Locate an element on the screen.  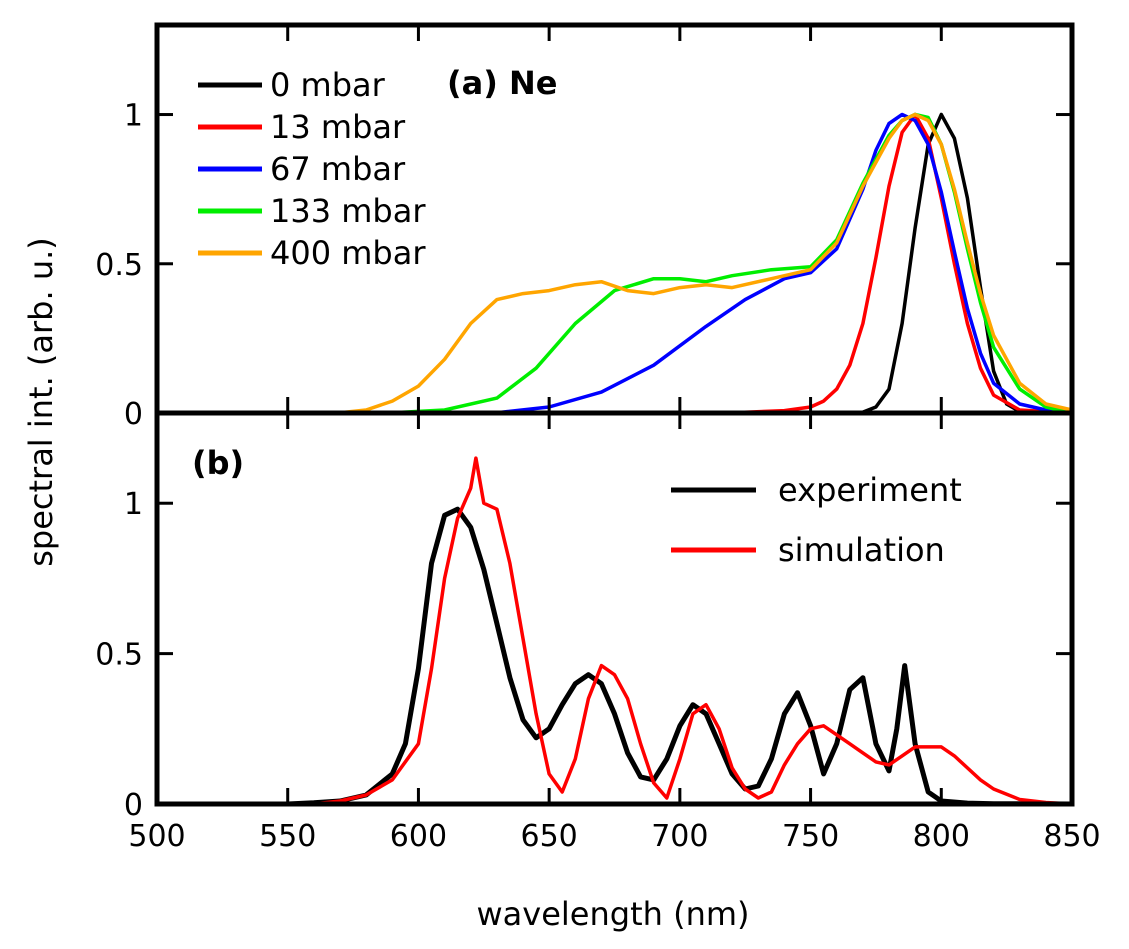
legend-label: 133 mbar is located at coordinates (348, 211).